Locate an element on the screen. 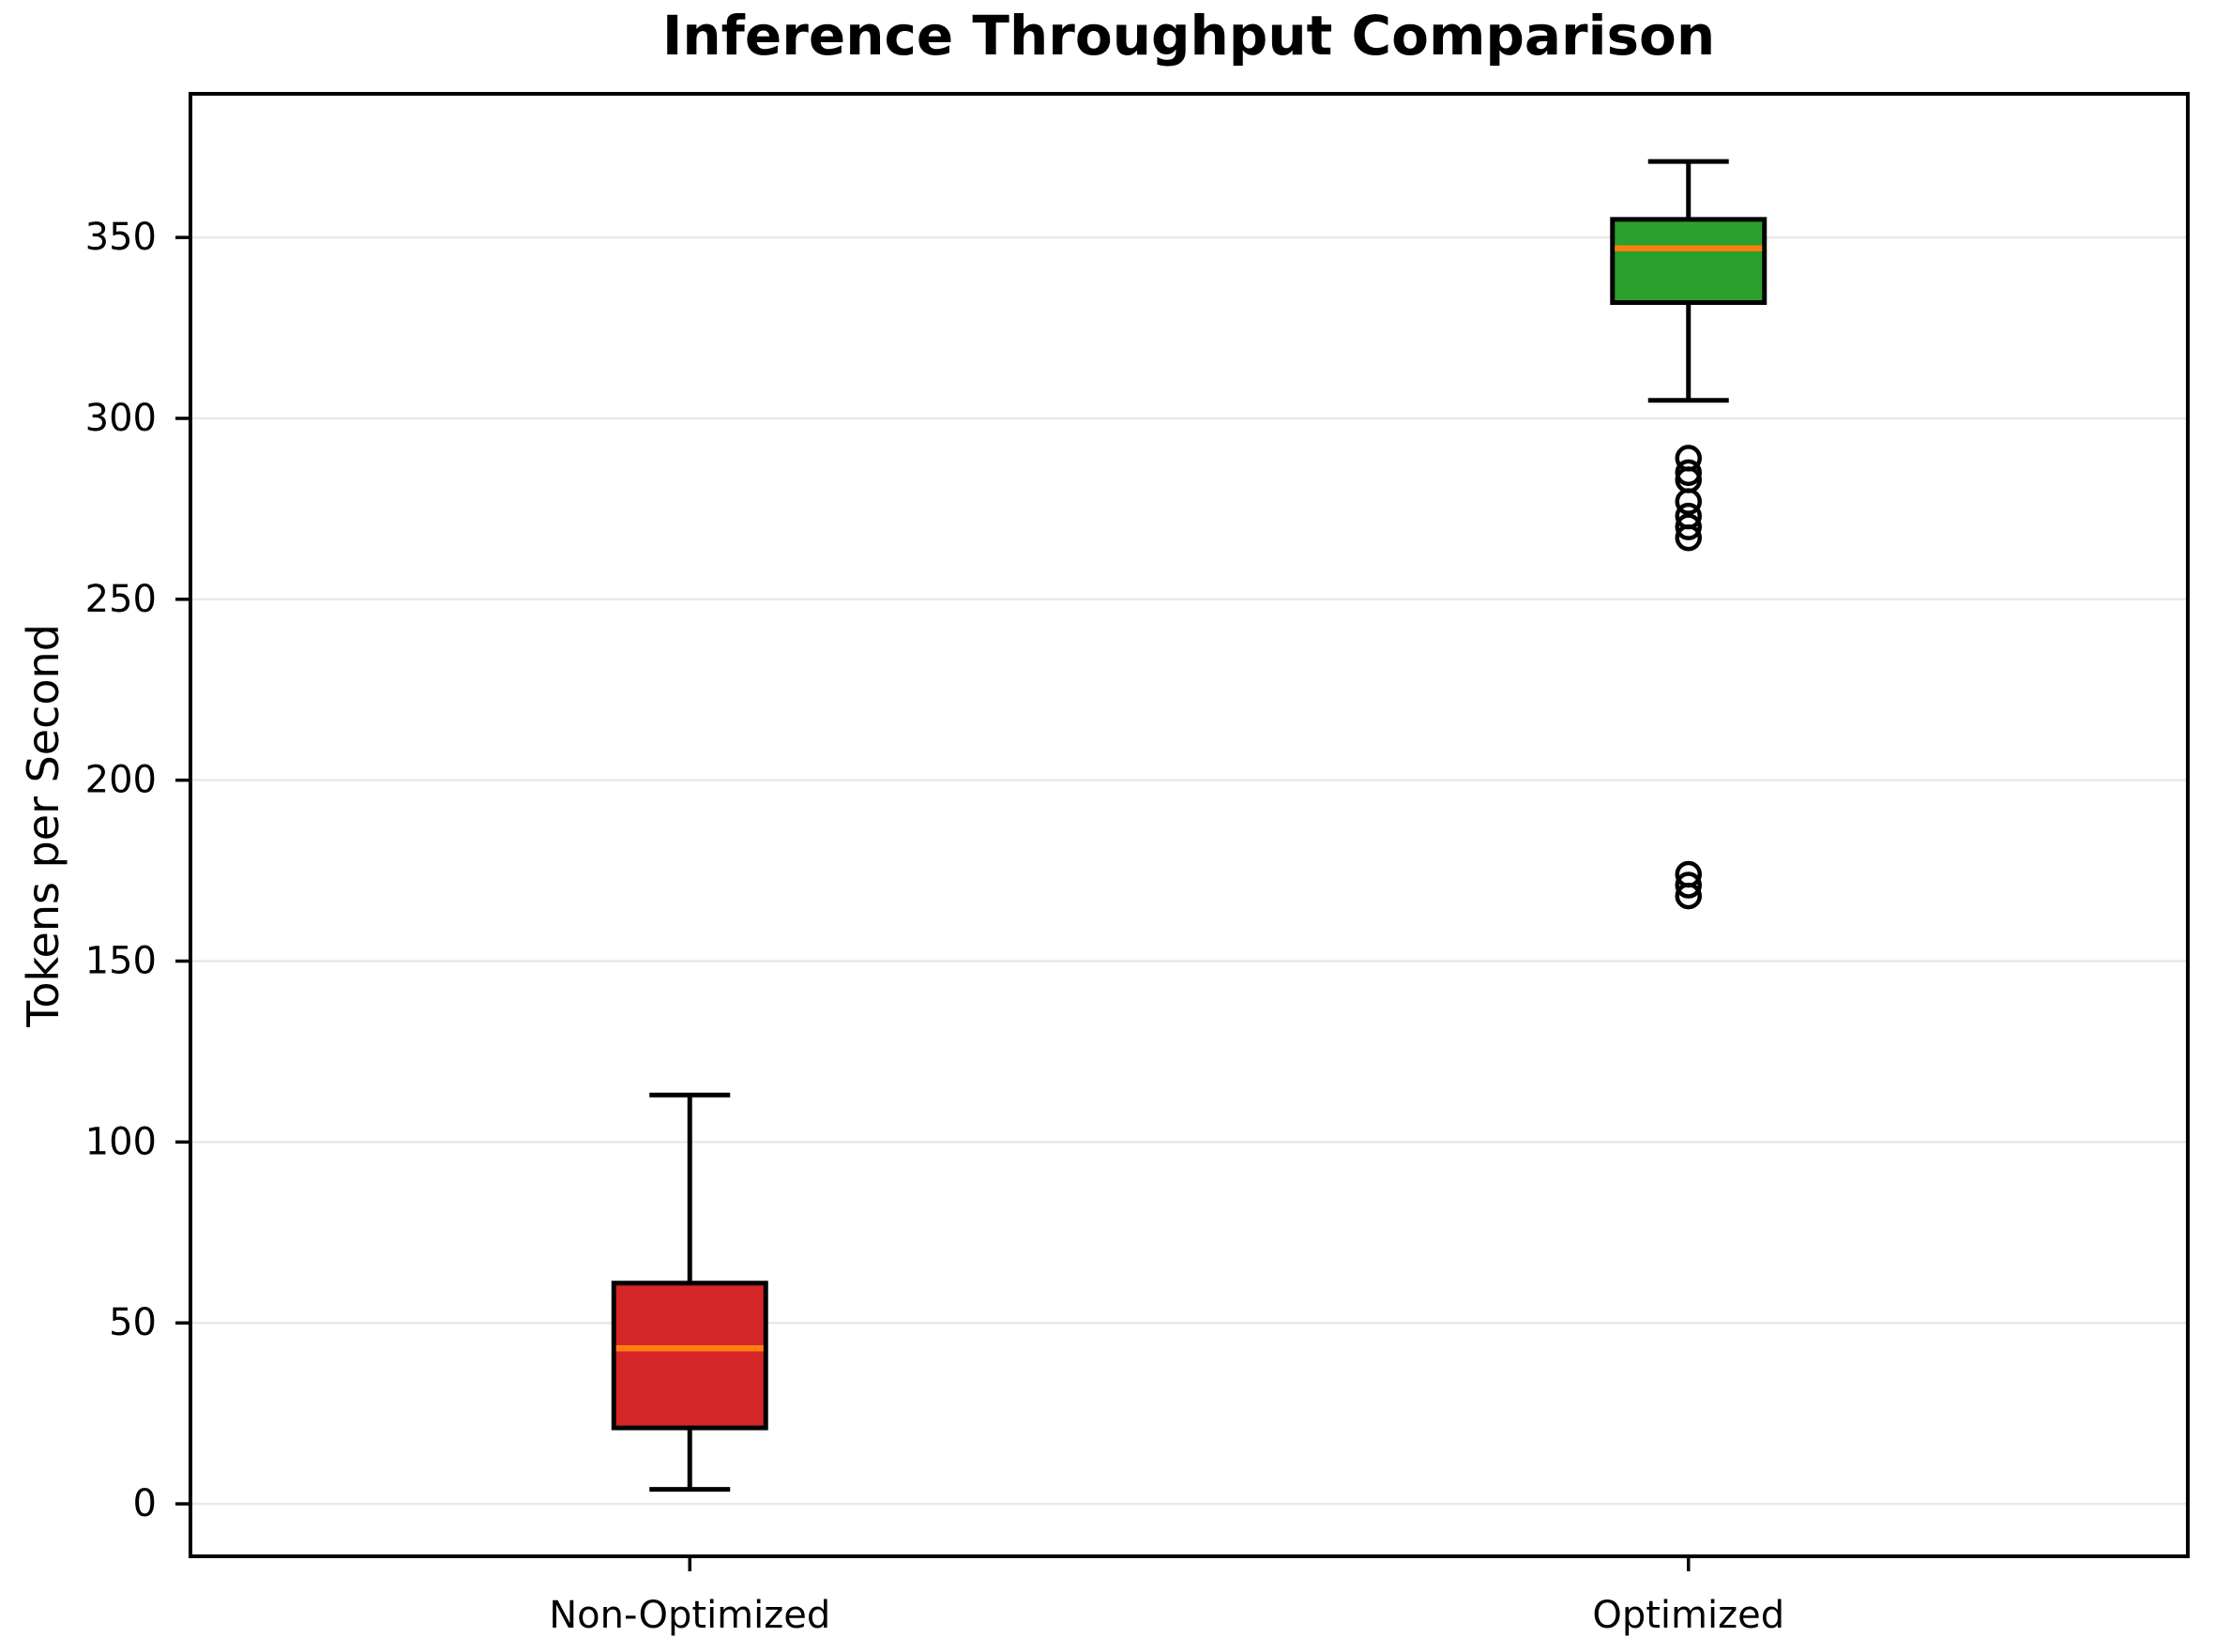 This screenshot has width=2215, height=1652. y-tick-label: 50 is located at coordinates (133, 1322).